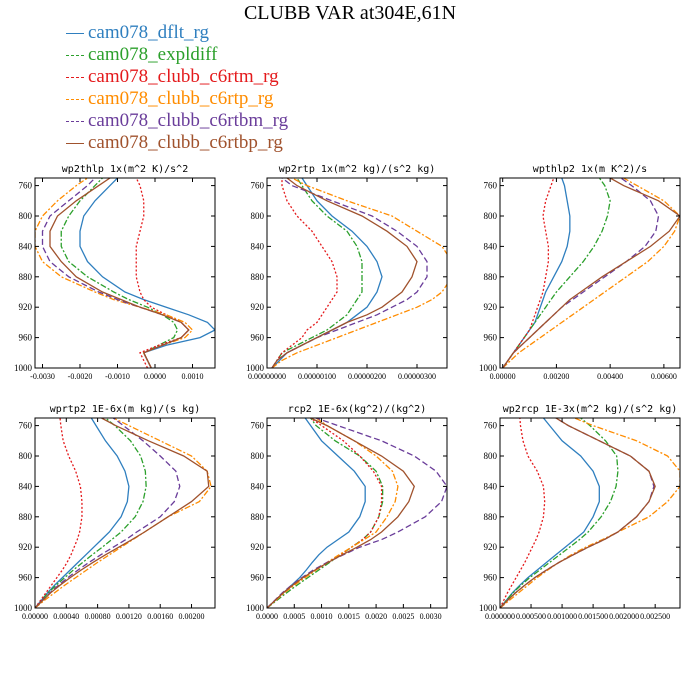  Describe the element at coordinates (129, 616) in the screenshot. I see `x-tick-label: 0.00120` at that location.